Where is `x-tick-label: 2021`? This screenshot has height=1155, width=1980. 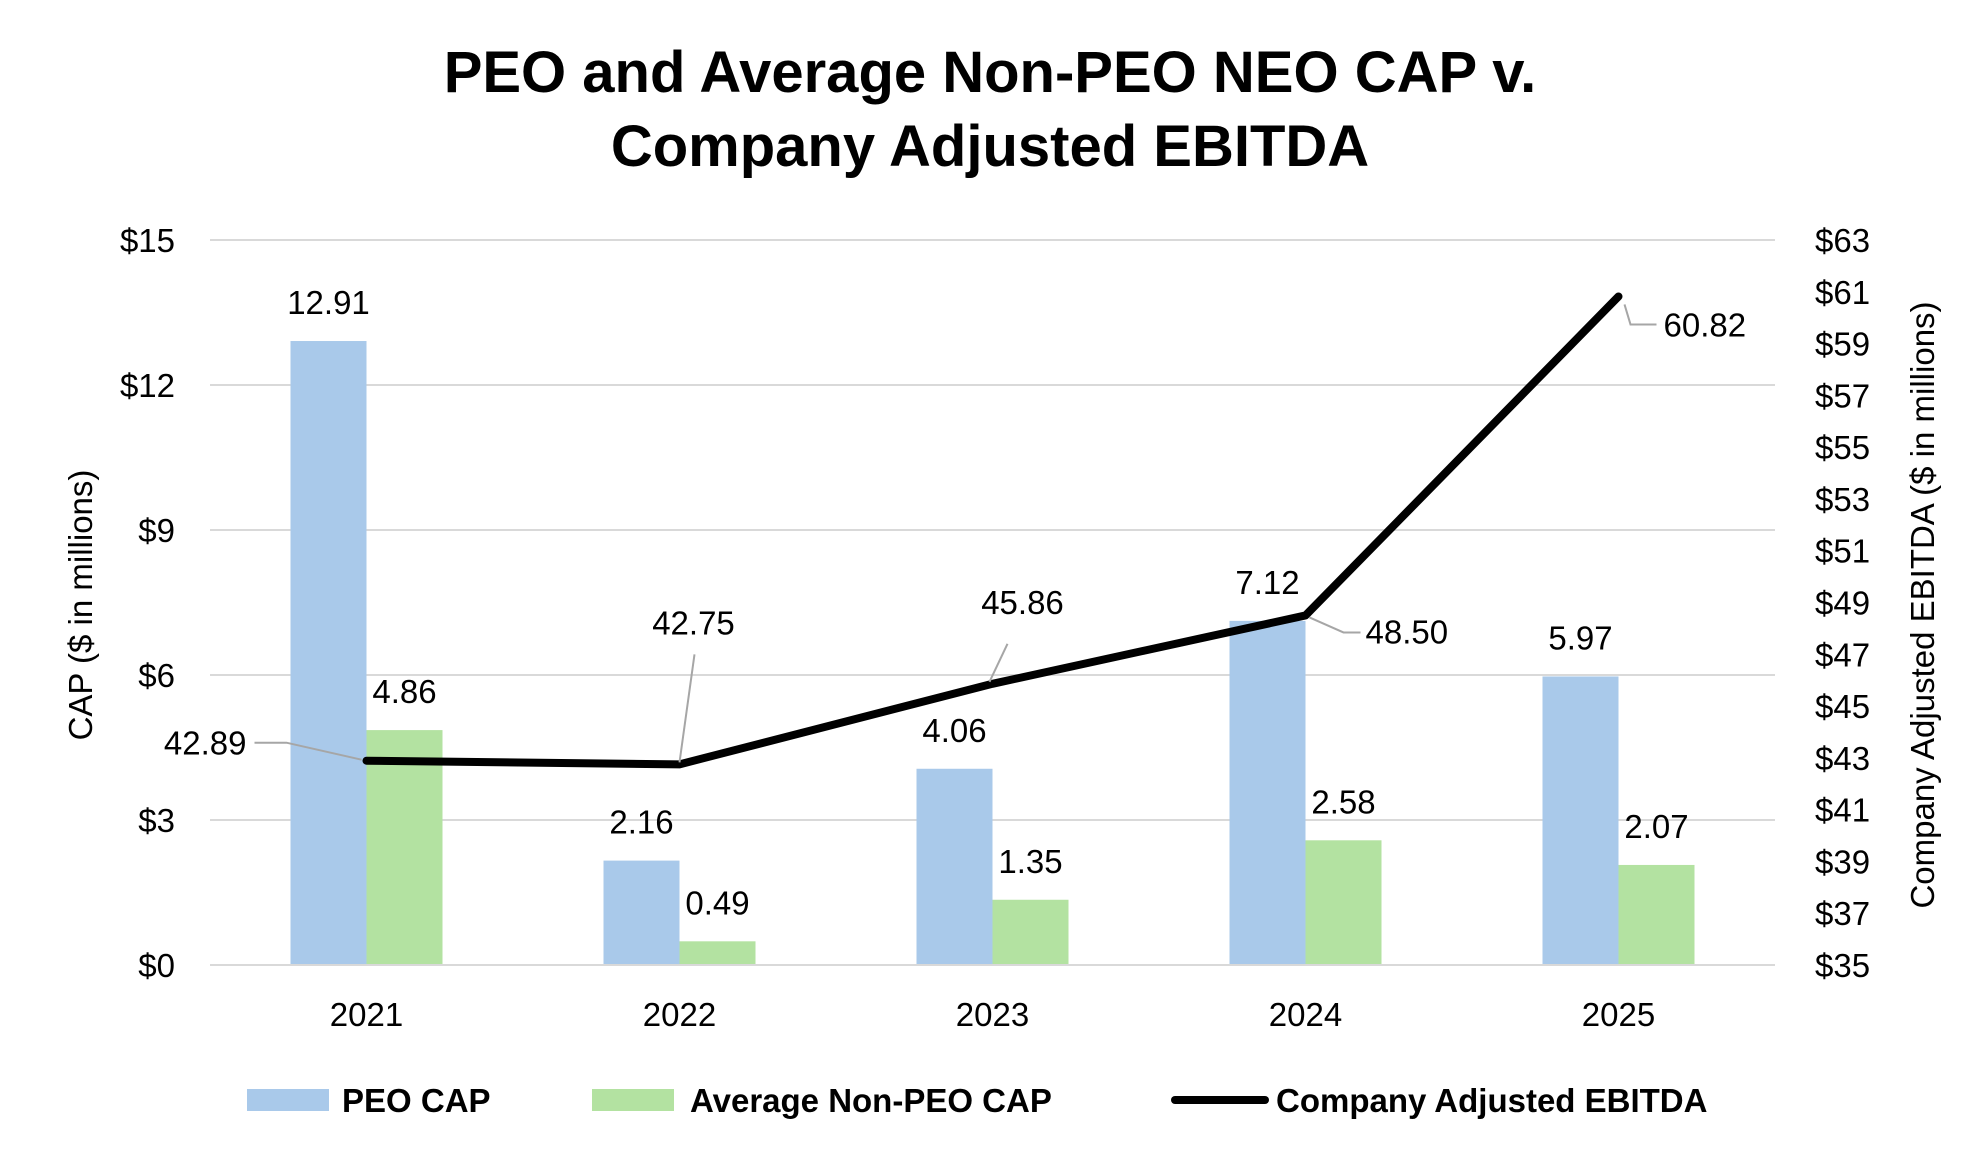
x-tick-label: 2021 is located at coordinates (366, 1014).